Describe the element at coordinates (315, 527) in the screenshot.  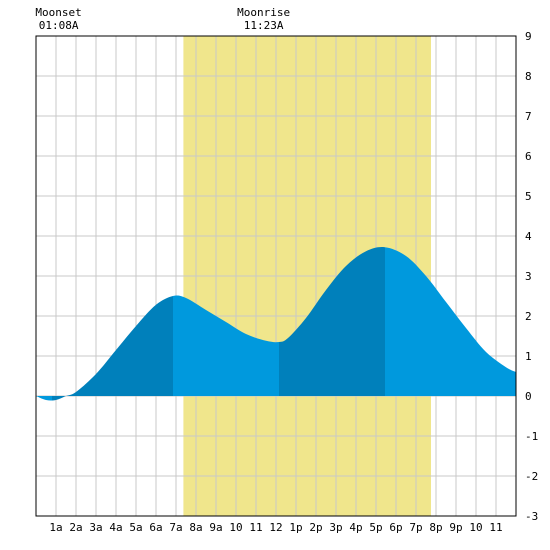
I see `x-tick-label: 2p` at that location.